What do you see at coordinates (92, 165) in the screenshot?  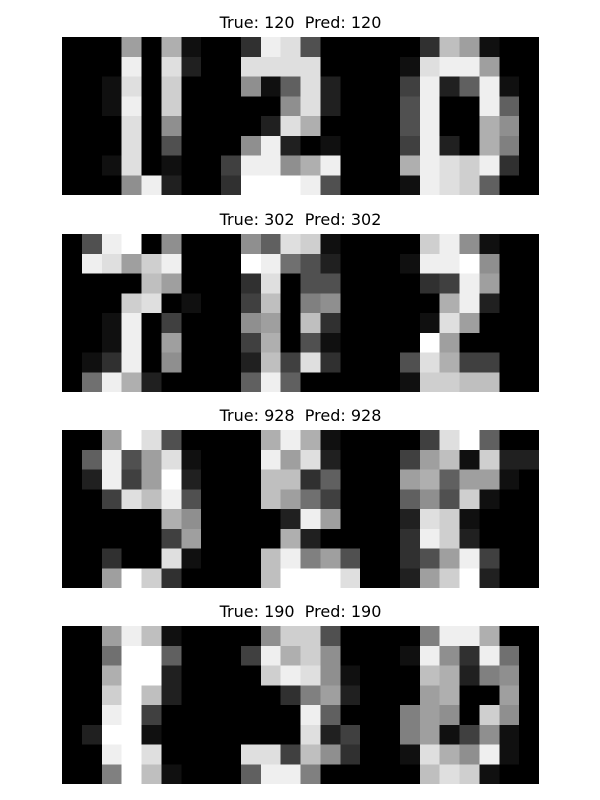 I see `pixel-cell-r6-c1` at bounding box center [92, 165].